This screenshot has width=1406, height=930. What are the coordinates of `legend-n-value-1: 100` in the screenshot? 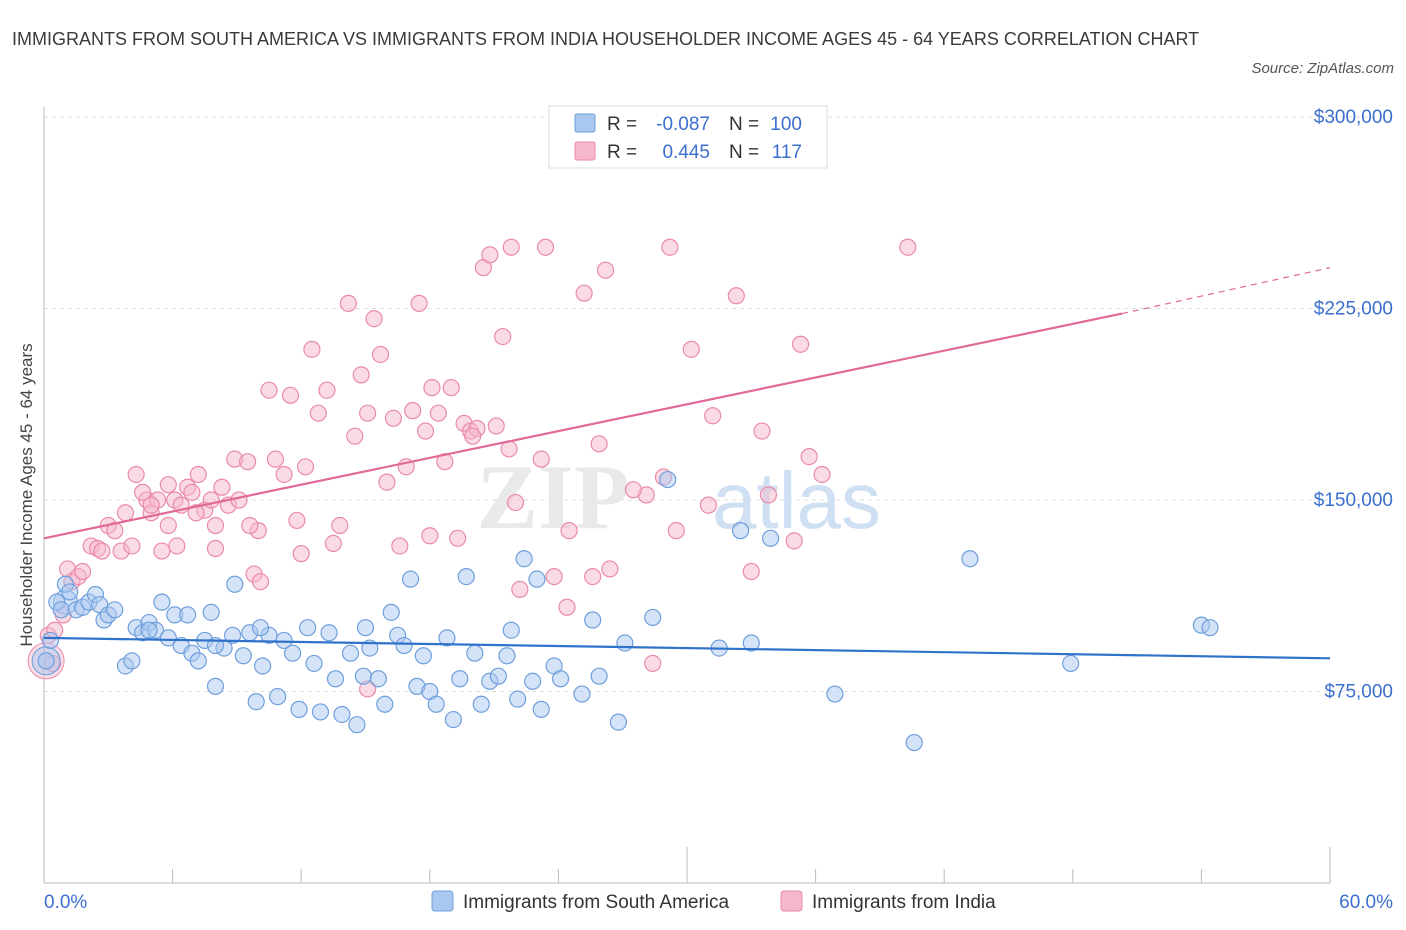 It's located at (786, 124).